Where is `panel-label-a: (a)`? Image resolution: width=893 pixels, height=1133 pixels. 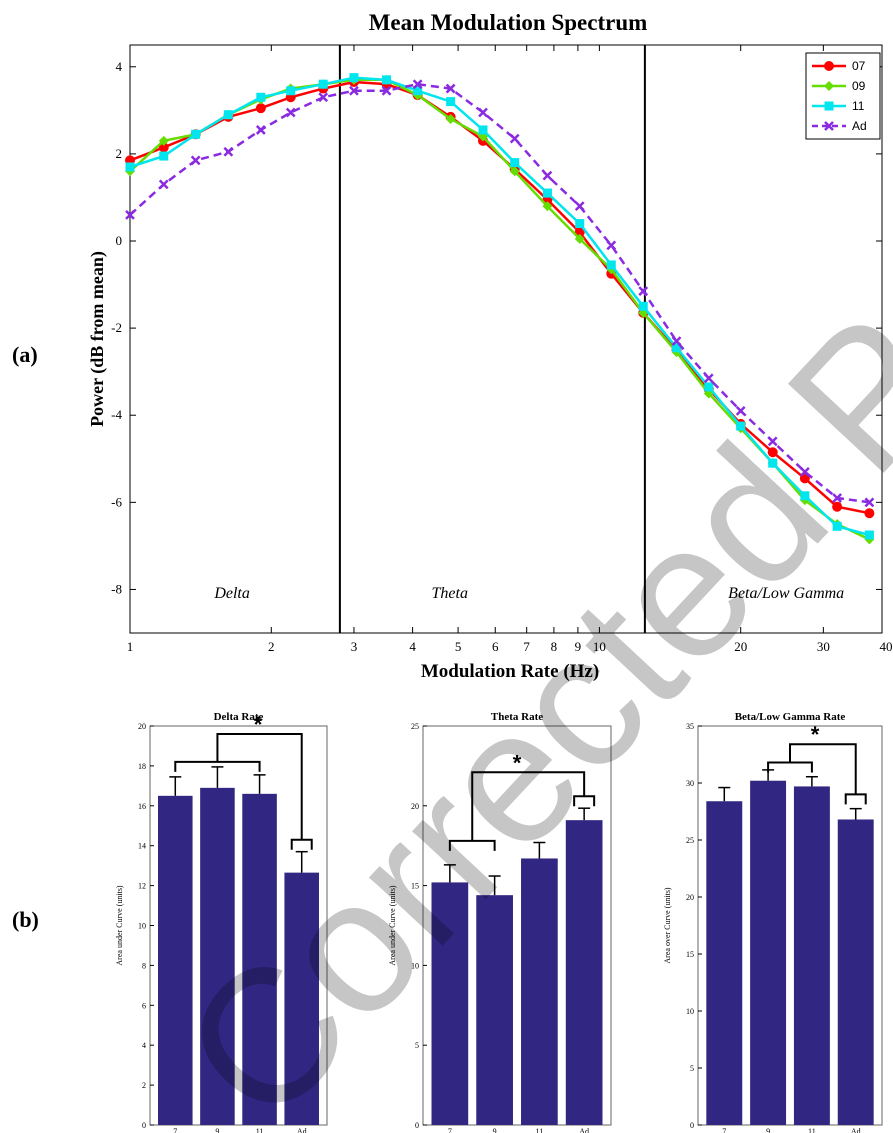
panel-label-a: (a) is located at coordinates (25, 354).